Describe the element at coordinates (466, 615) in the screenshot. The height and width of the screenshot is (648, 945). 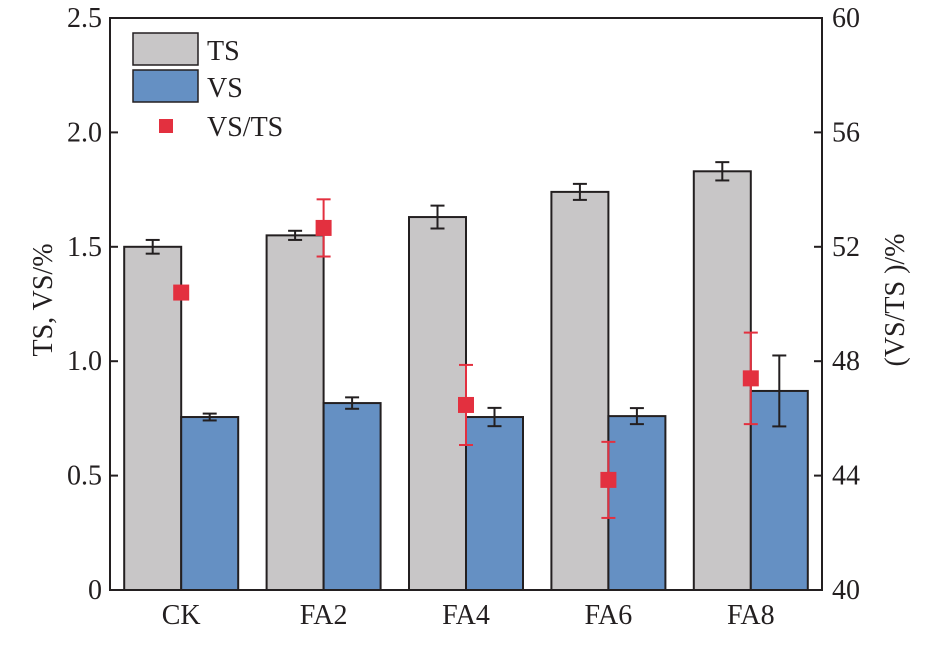
I see `x-tick-label-fa4: FA4` at that location.